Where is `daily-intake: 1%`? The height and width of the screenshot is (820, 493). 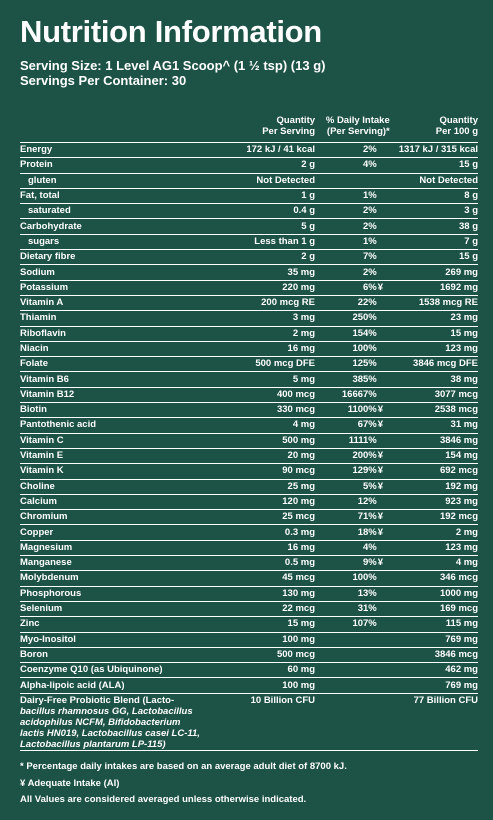 daily-intake: 1% is located at coordinates (353, 241).